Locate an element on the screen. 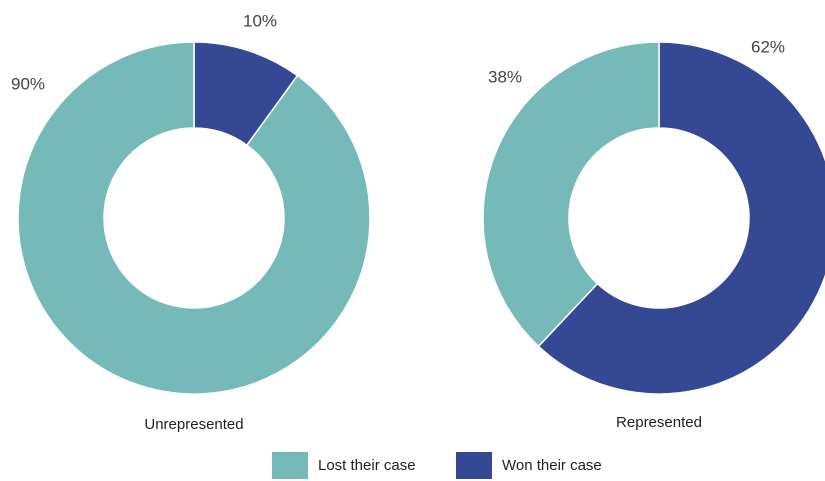 This screenshot has width=825, height=481. donut-slice is located at coordinates (571, 194).